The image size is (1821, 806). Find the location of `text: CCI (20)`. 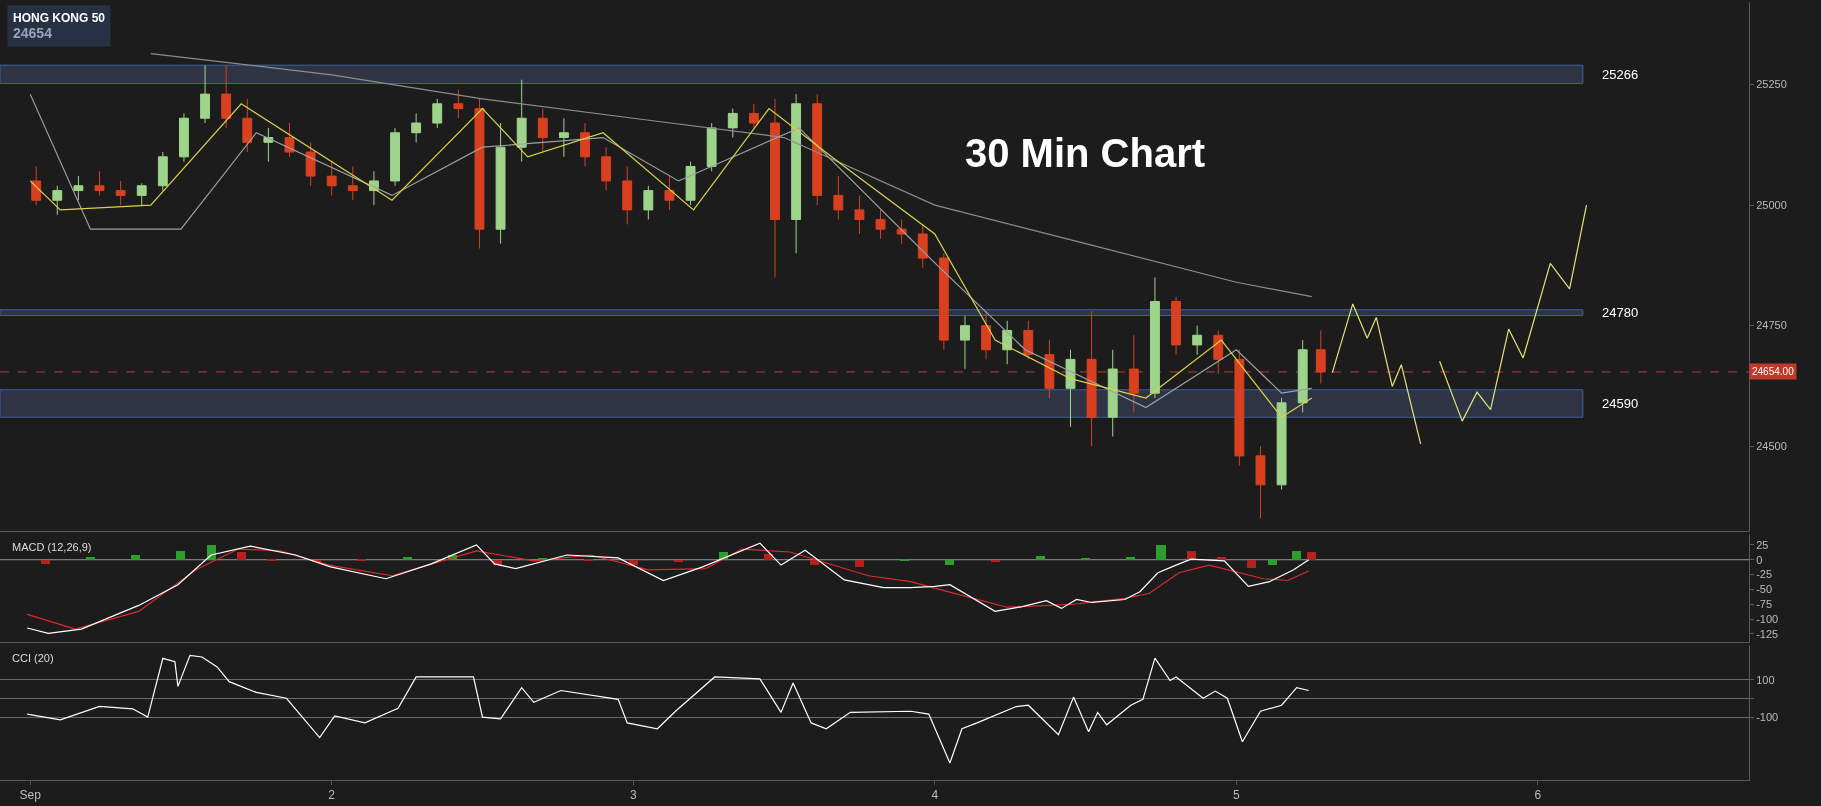

text: CCI (20) is located at coordinates (33, 658).